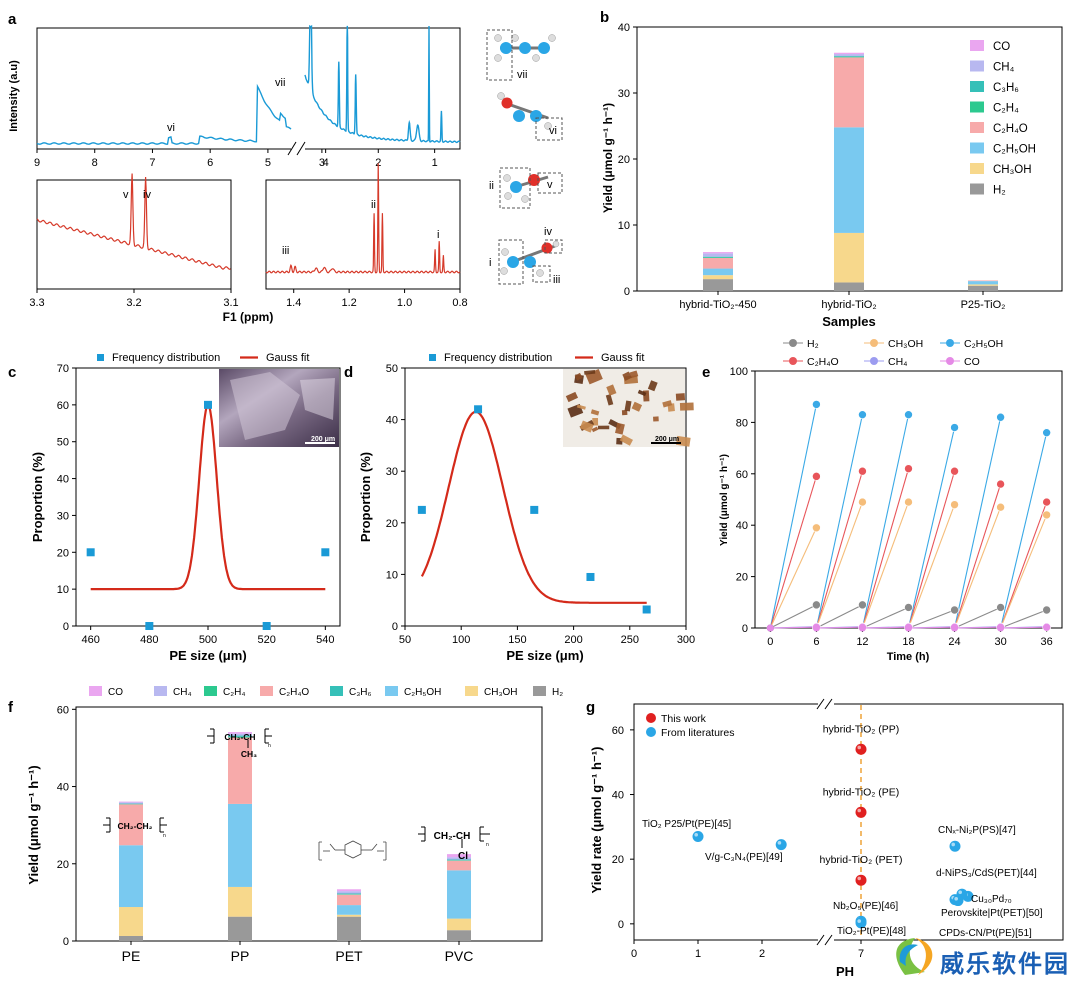 This screenshot has width=1080, height=990. What do you see at coordinates (392, 472) in the screenshot?
I see `size-d-ytick-label-3: 30` at bounding box center [392, 472].